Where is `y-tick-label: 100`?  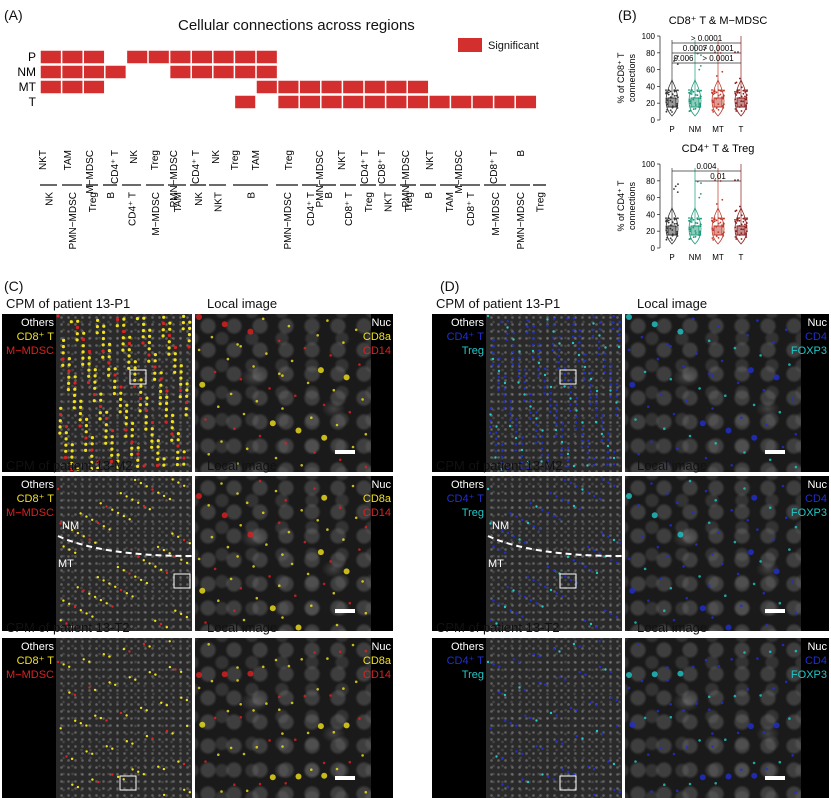
y-tick-label: 100 is located at coordinates (649, 164).